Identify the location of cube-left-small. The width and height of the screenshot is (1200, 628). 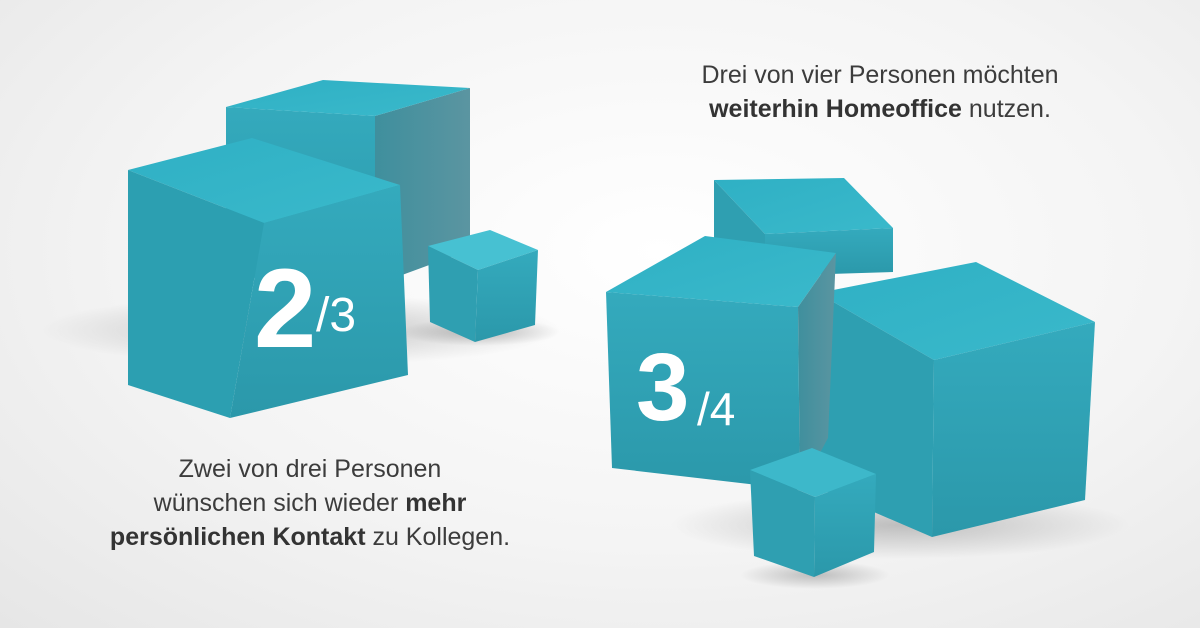
(483, 286).